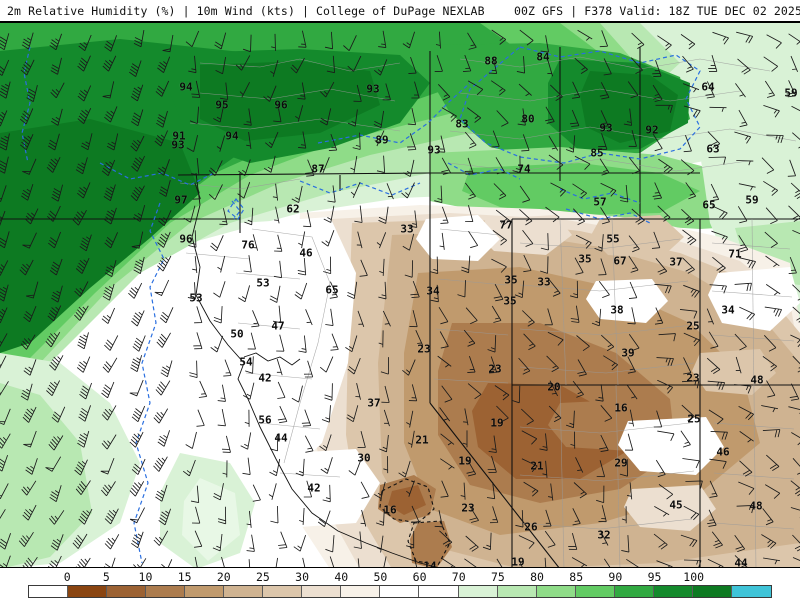 This screenshot has height=600, width=800. I want to click on colorbar-tick: 75, so click(497, 577).